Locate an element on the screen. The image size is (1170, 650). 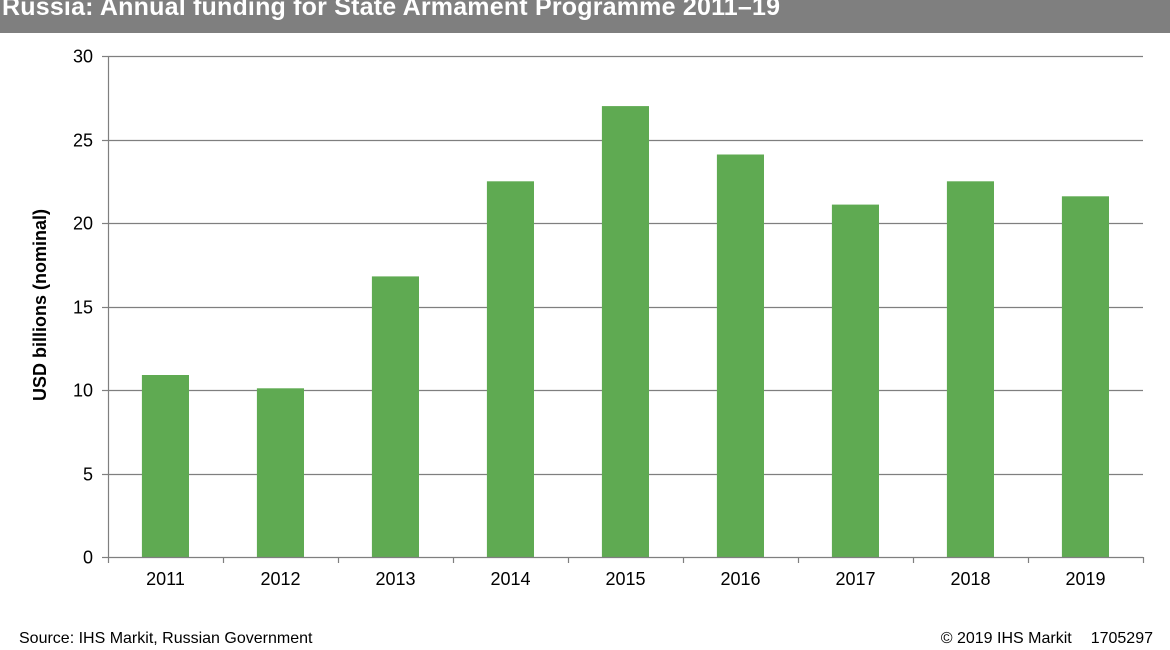
bar-2014 is located at coordinates (510, 369).